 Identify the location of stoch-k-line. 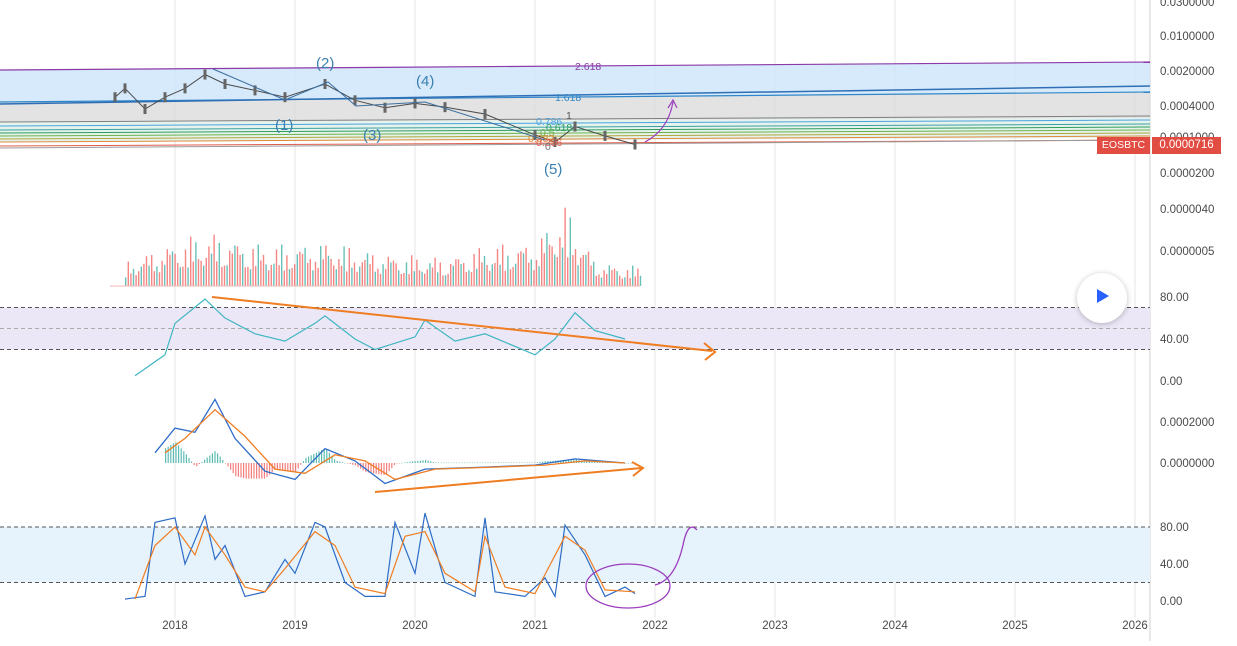
(380, 556).